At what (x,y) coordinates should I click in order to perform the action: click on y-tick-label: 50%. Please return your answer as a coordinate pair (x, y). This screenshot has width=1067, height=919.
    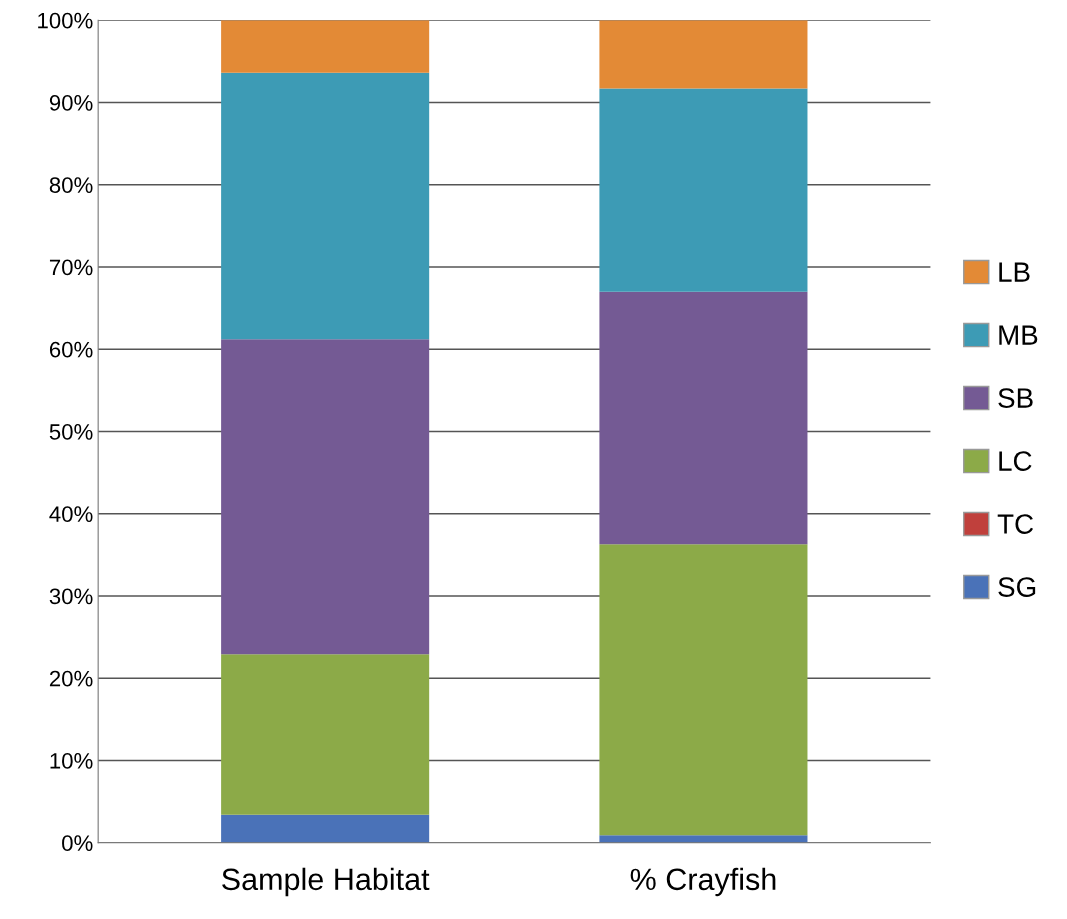
    Looking at the image, I should click on (71, 432).